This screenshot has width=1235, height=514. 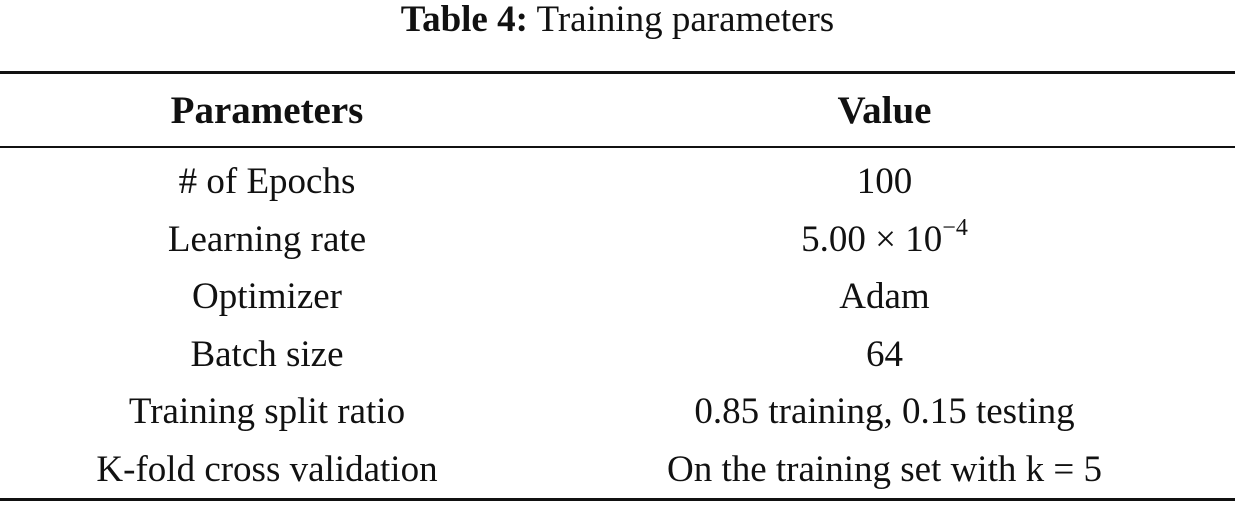 I want to click on table-row: Optimizer Adam, so click(x=617, y=297).